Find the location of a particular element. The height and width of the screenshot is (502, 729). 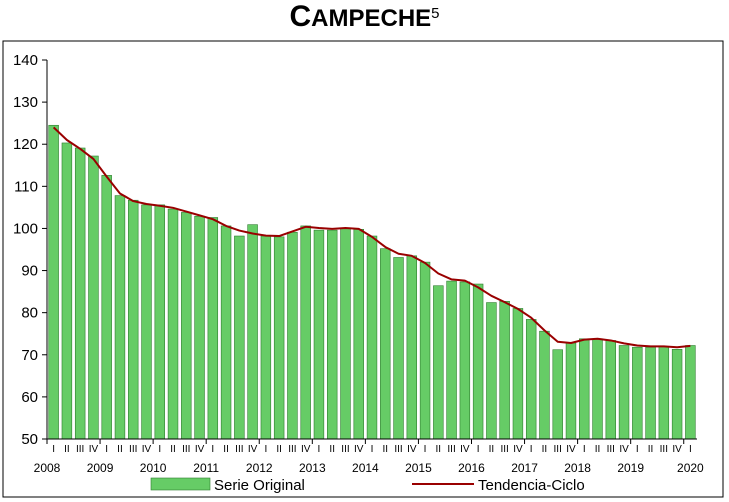

y-tick-label: 70 is located at coordinates (29, 355).